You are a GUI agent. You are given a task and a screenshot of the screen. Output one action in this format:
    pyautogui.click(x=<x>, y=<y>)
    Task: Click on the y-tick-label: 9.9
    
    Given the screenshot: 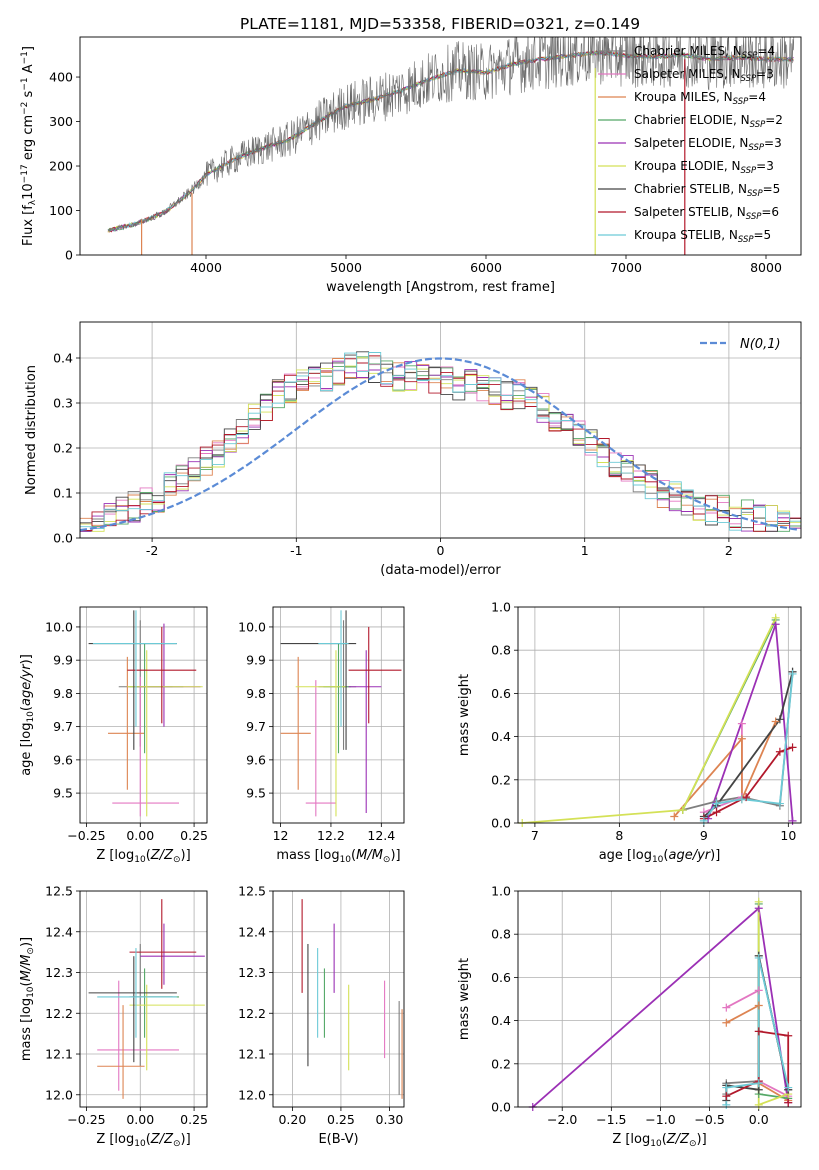 What is the action you would take?
    pyautogui.click(x=63, y=660)
    